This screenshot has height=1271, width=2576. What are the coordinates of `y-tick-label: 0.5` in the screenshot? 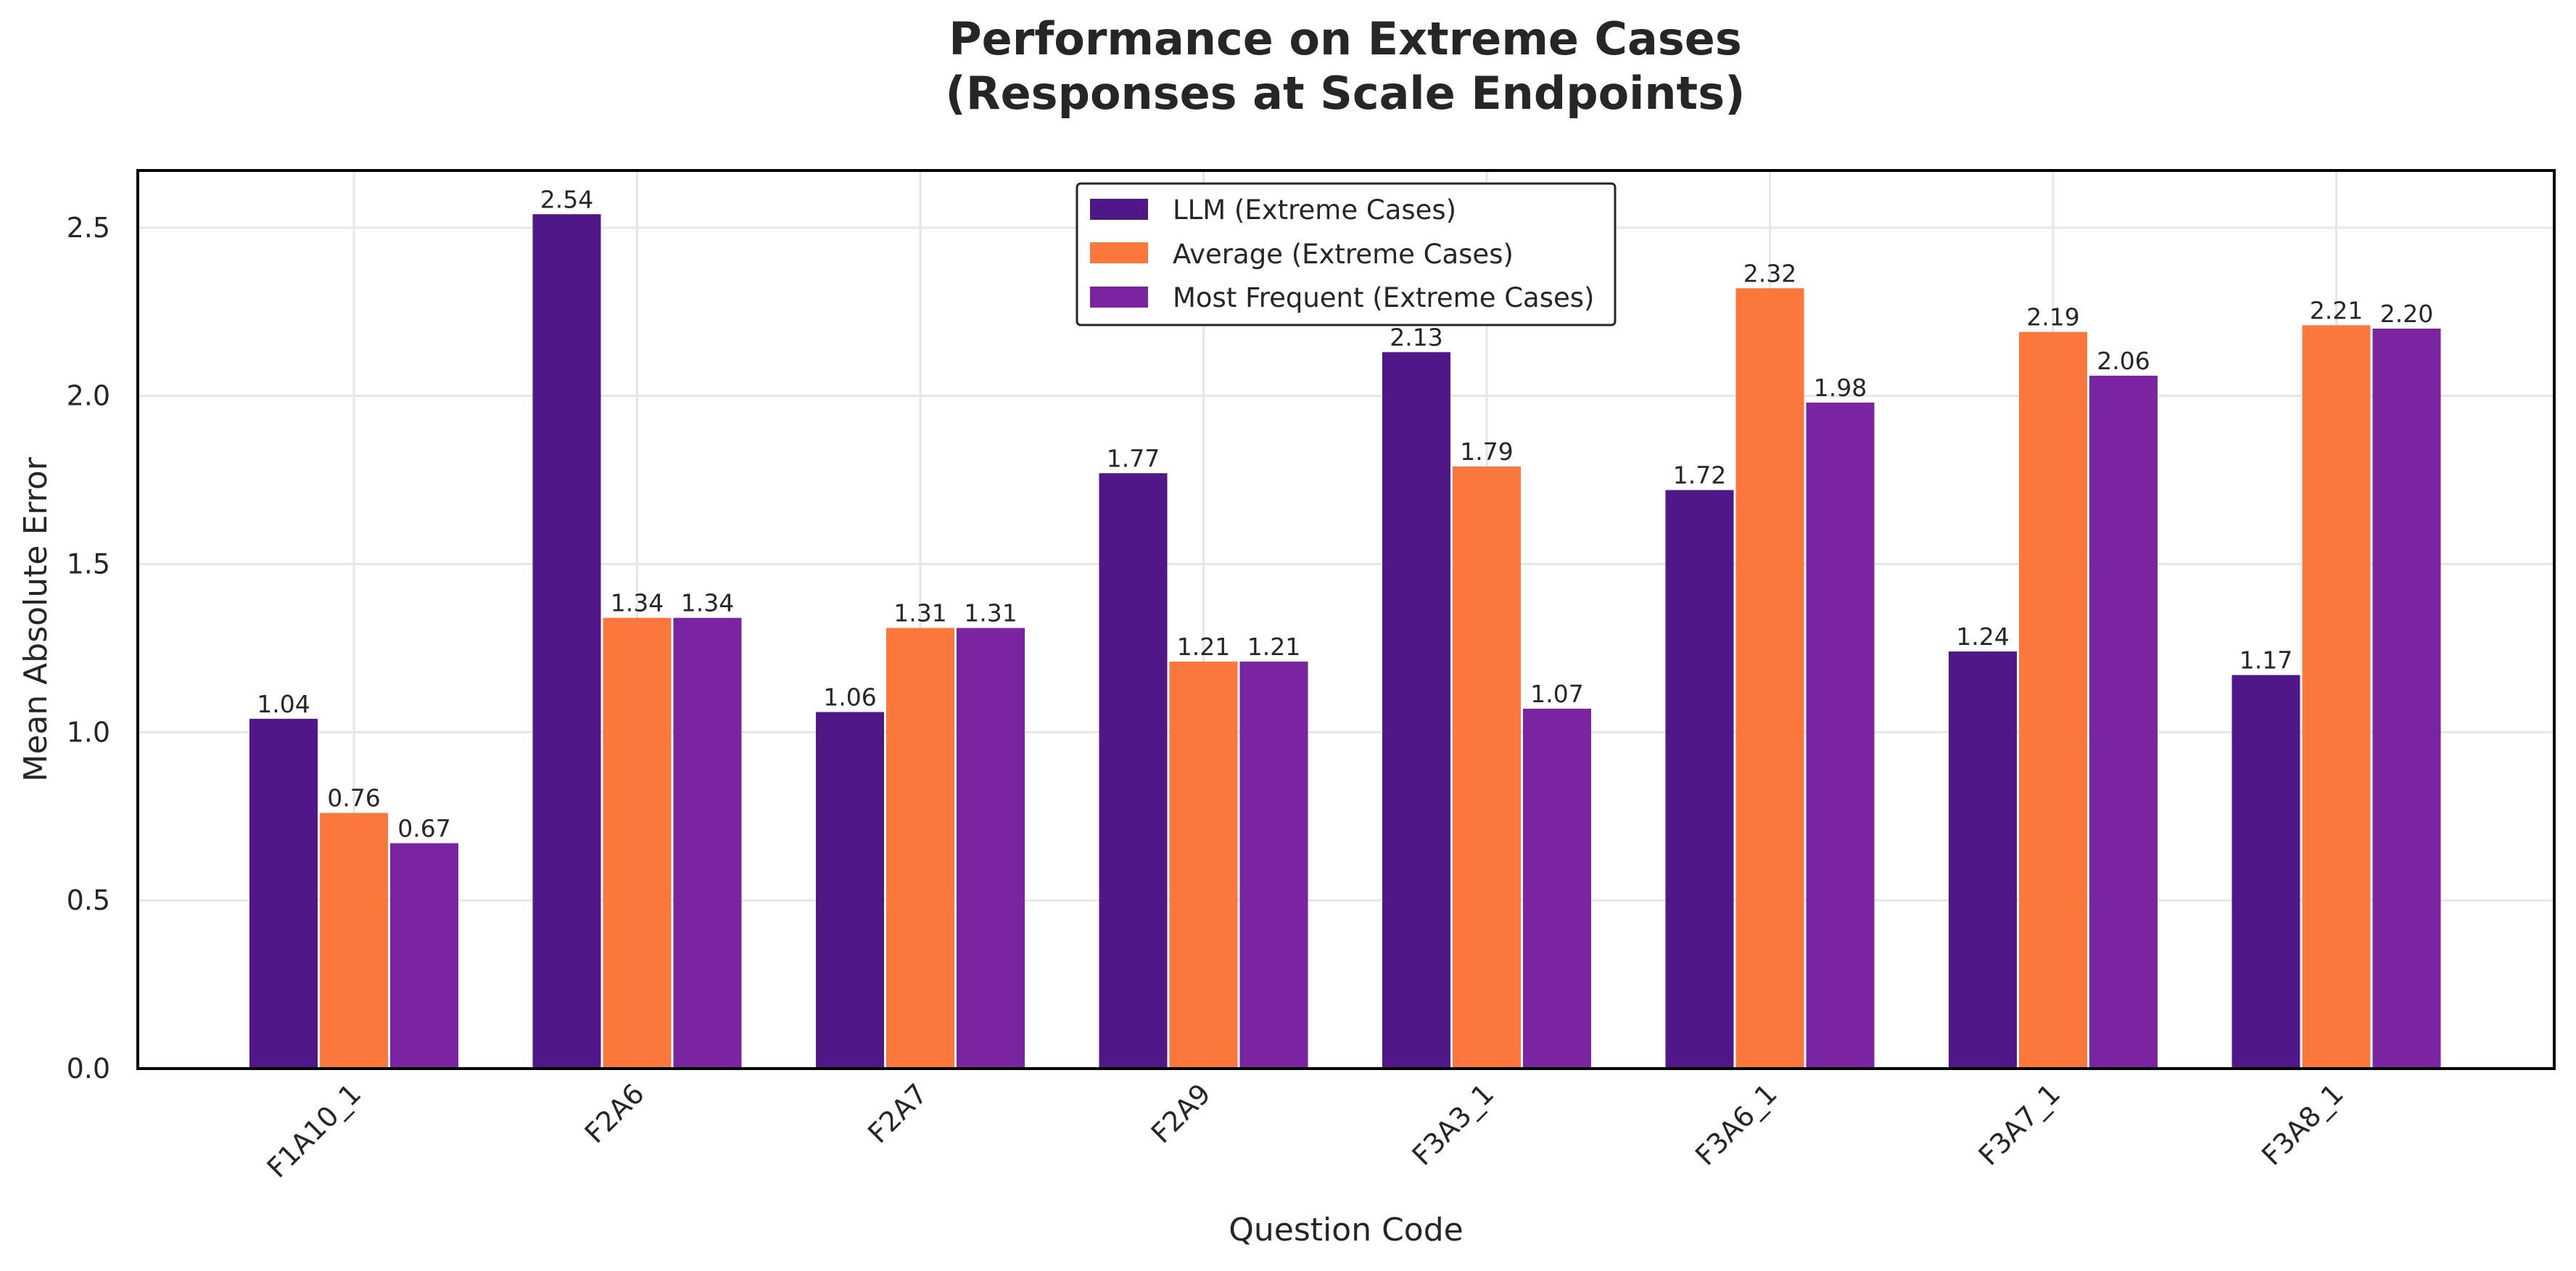 It's located at (88, 900).